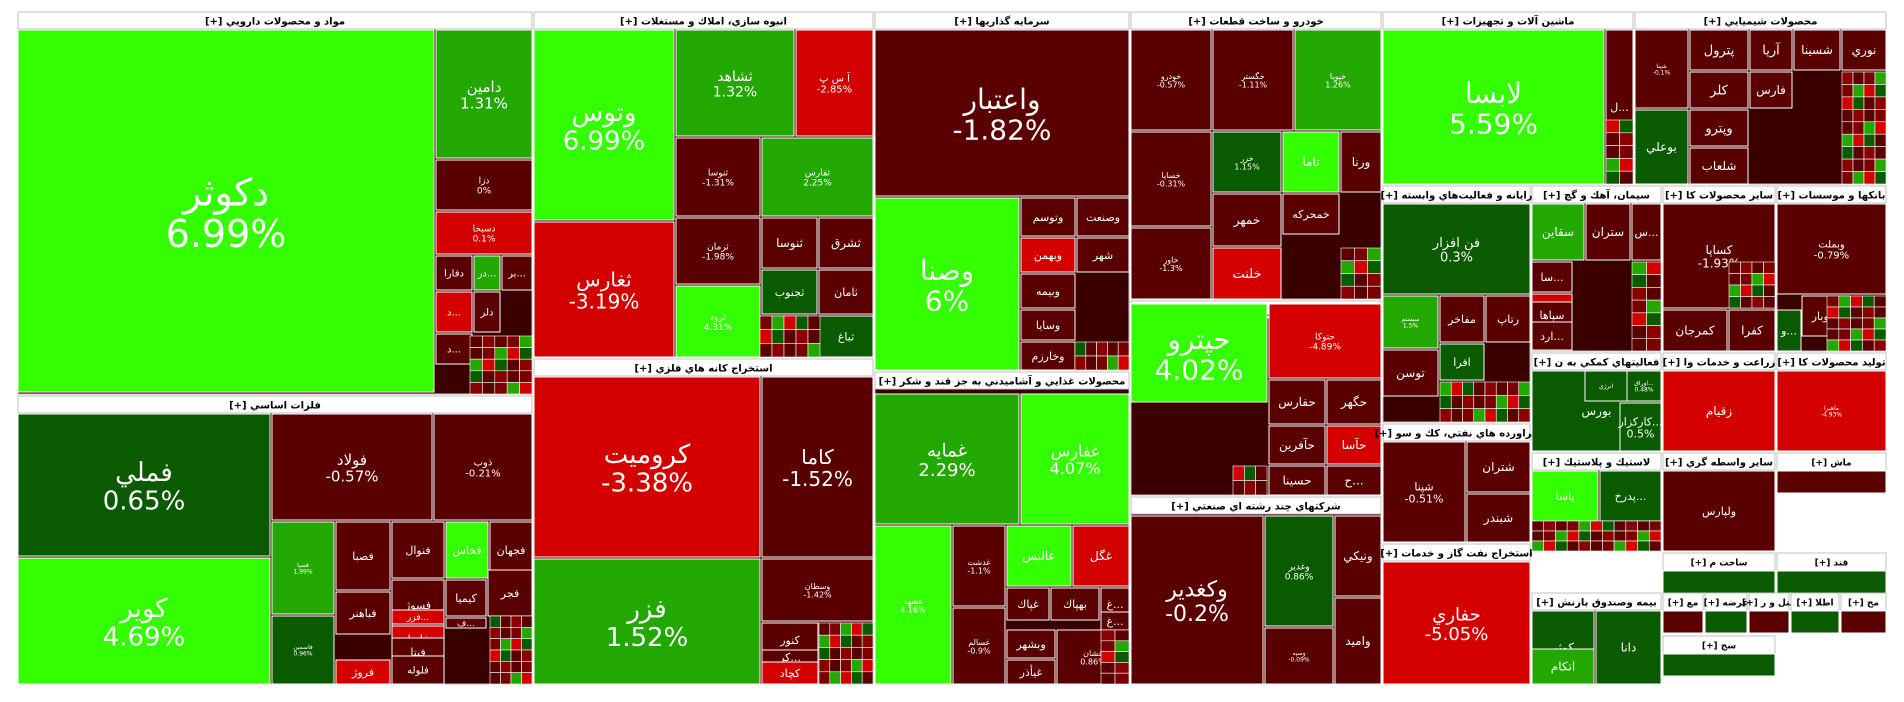  Describe the element at coordinates (1815, 613) in the screenshot. I see `small-sector: اطلا [+]` at that location.